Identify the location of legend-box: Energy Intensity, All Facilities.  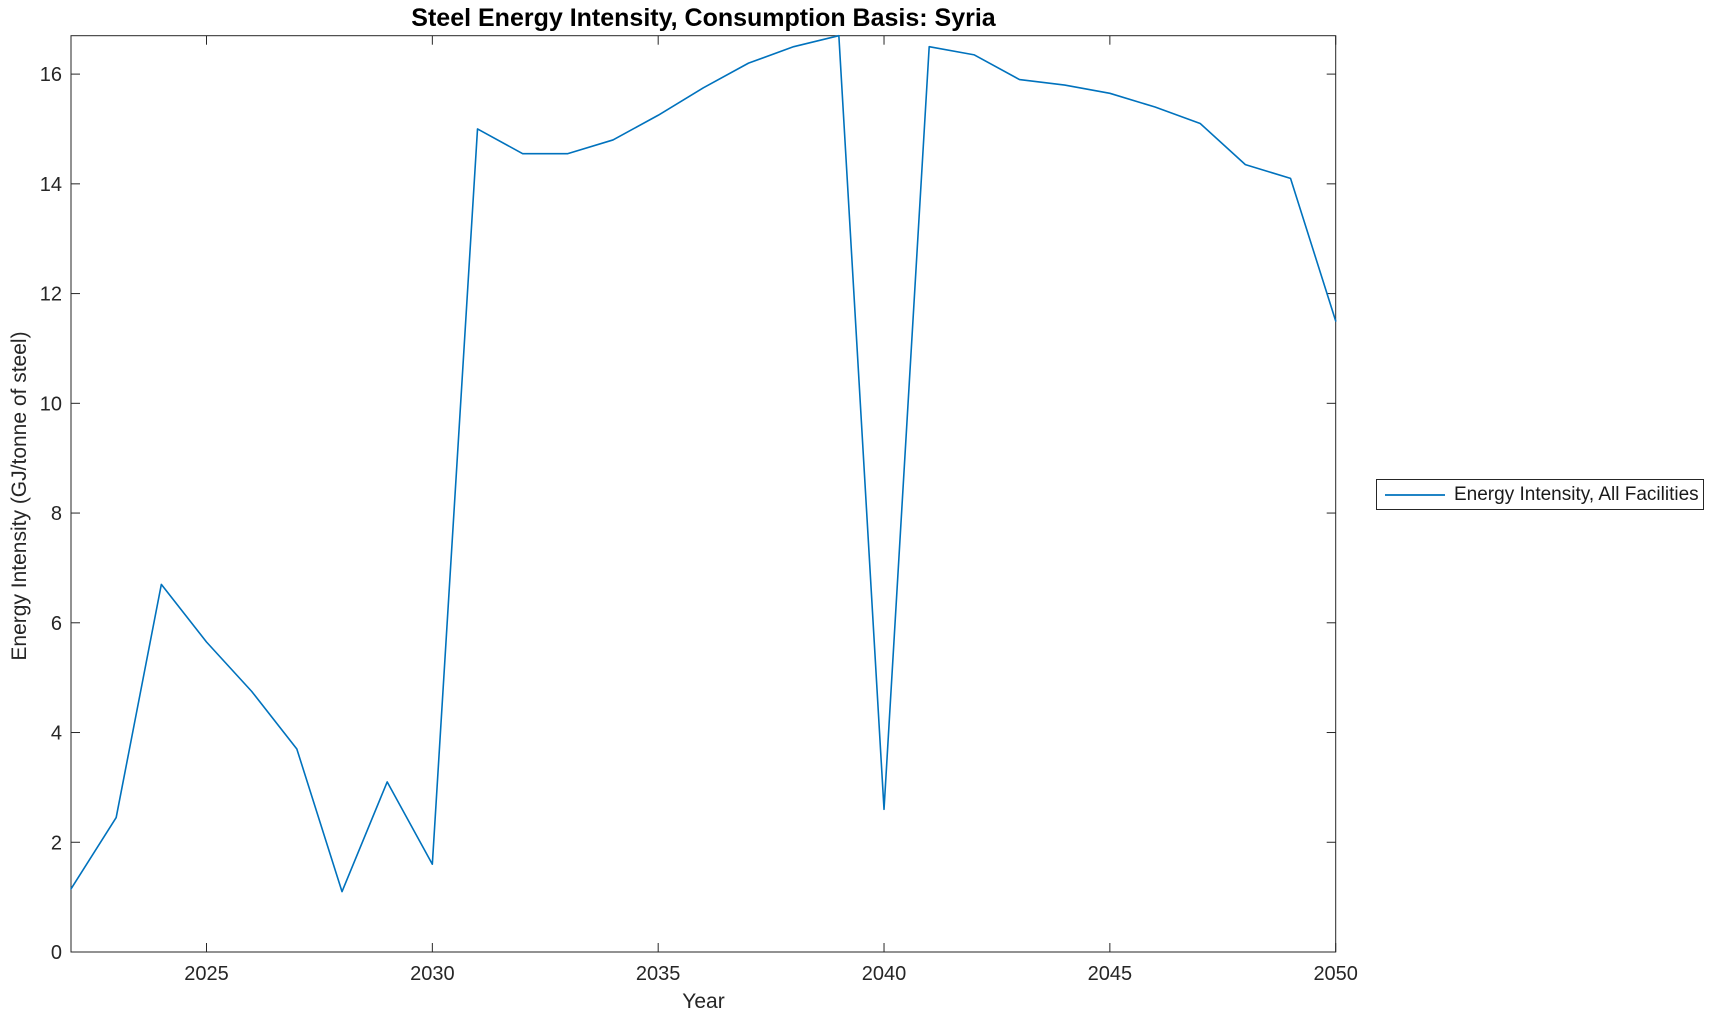
(1540, 494).